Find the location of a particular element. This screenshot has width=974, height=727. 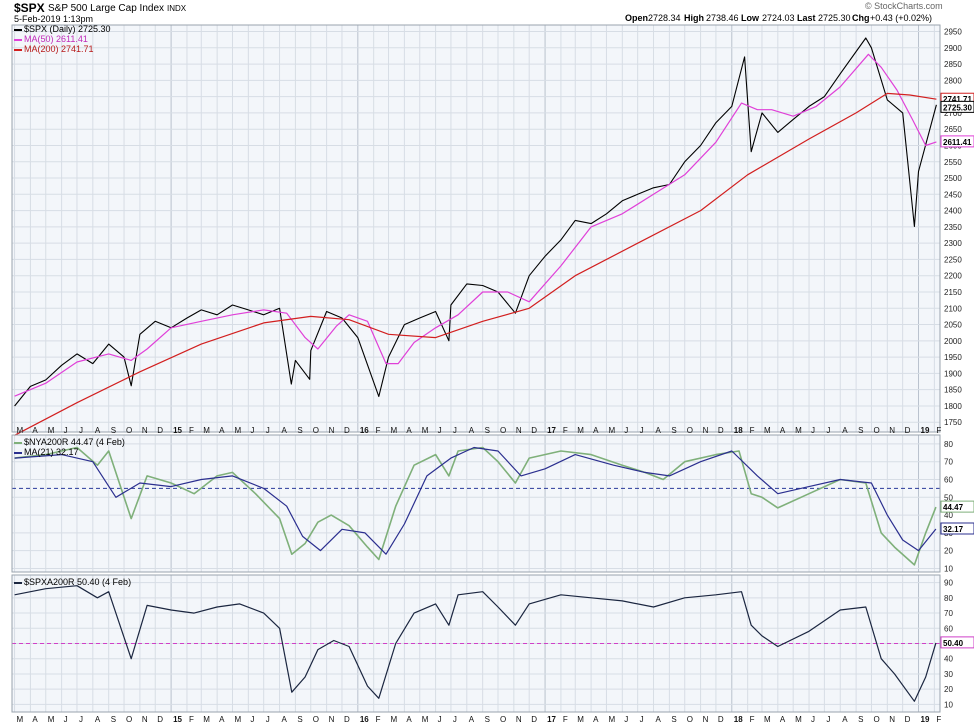

y-tick-label: 2400 is located at coordinates (953, 211).